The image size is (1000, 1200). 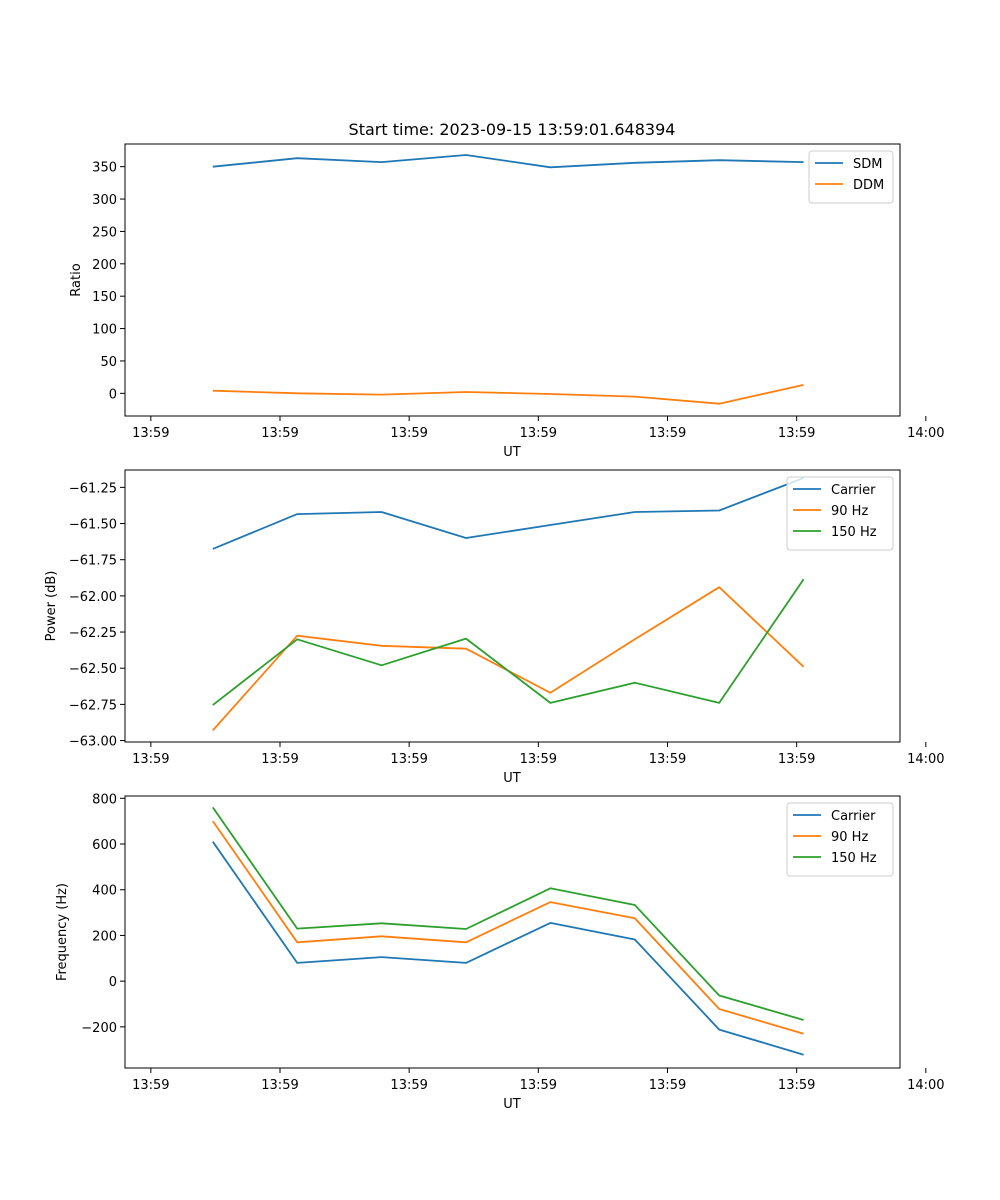 I want to click on y-tick-label: −61.75, so click(x=93, y=561).